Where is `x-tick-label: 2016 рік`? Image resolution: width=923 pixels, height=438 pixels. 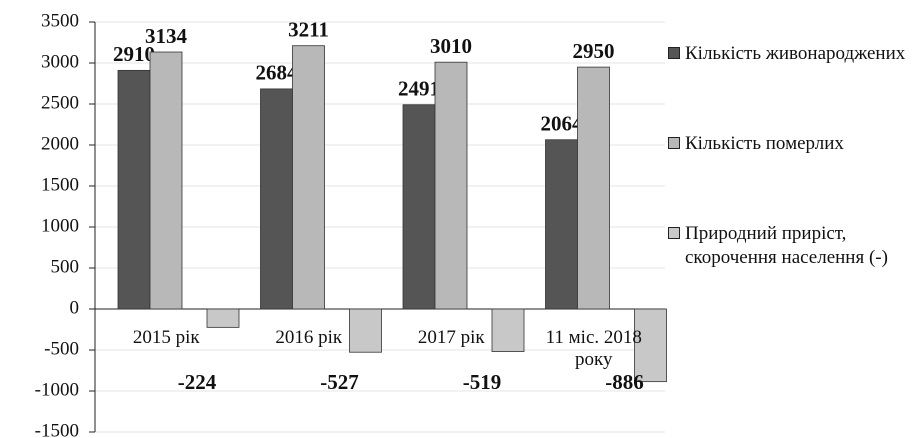 x-tick-label: 2016 рік is located at coordinates (309, 337).